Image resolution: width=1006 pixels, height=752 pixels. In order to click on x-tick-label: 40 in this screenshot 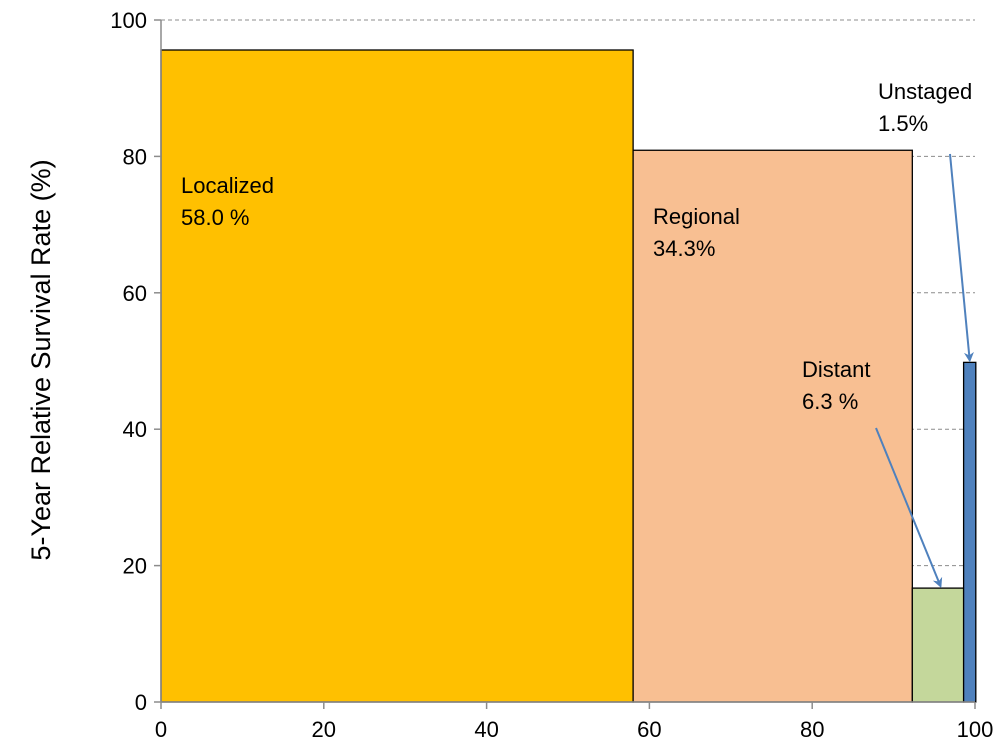, I will do `click(486, 729)`.